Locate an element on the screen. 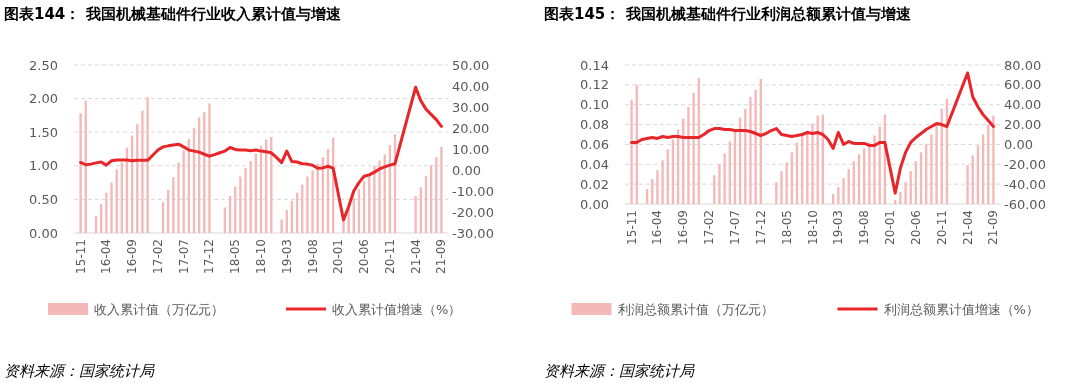  chart-title: 图表145： 我国机械基础件行业利润总额累计值与增速 is located at coordinates (728, 14).